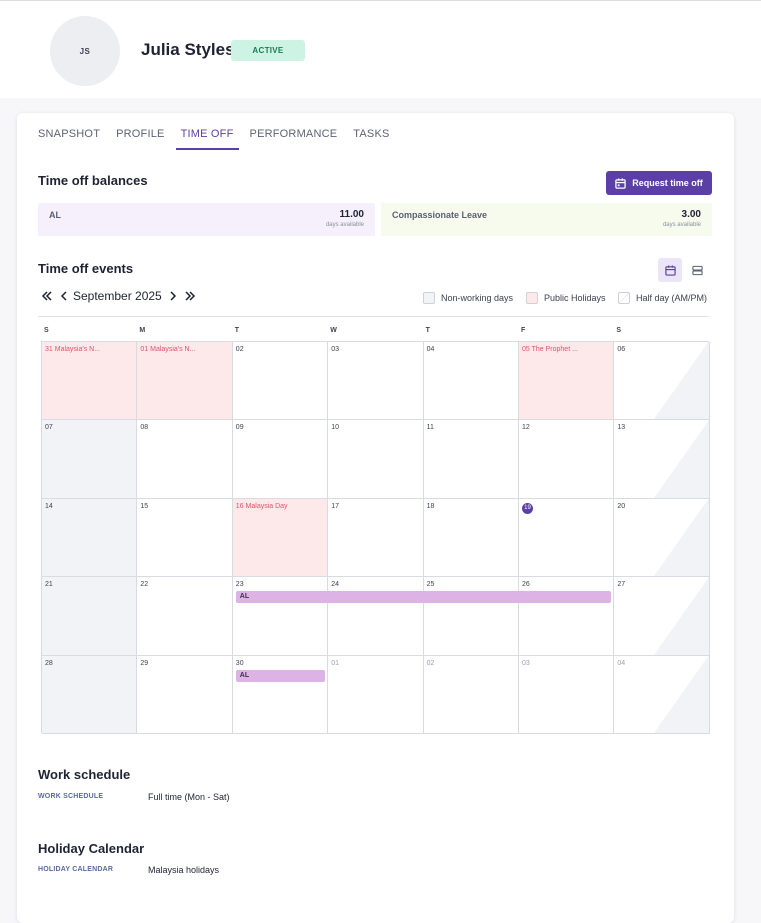 The image size is (761, 923). Describe the element at coordinates (621, 585) in the screenshot. I see `day-number-text: 27` at that location.